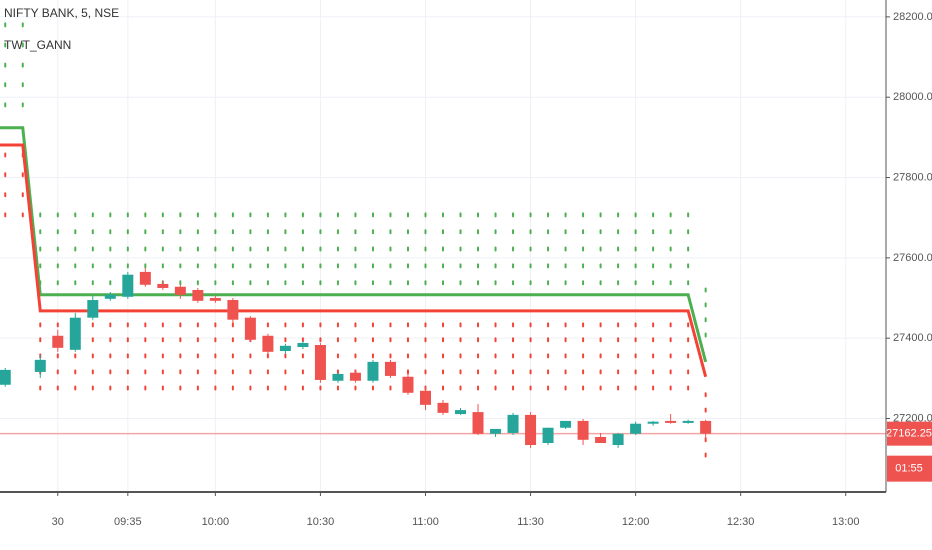  Describe the element at coordinates (37, 45) in the screenshot. I see `indicator-name: TWT_GANN` at that location.